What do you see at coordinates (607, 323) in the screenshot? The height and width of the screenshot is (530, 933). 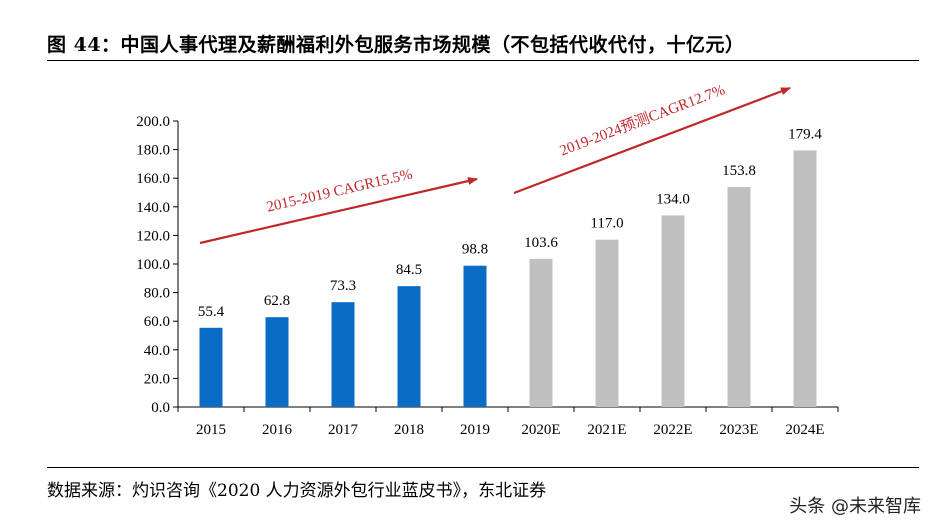 I see `bar-2021E` at bounding box center [607, 323].